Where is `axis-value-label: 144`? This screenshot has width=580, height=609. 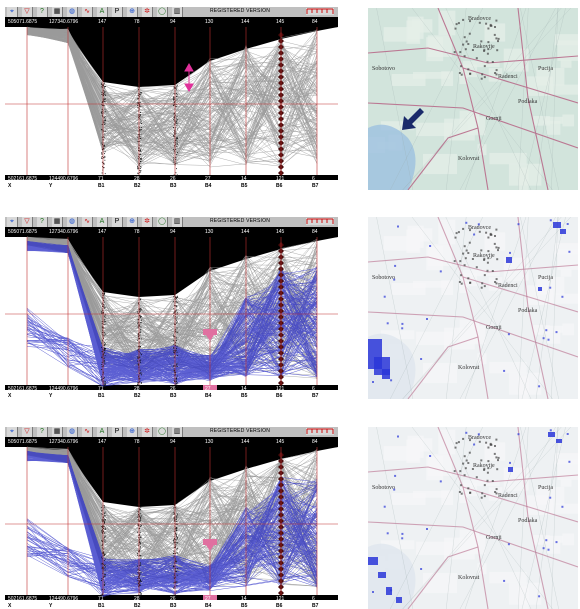
axis-value-label: 144 is located at coordinates (245, 232).